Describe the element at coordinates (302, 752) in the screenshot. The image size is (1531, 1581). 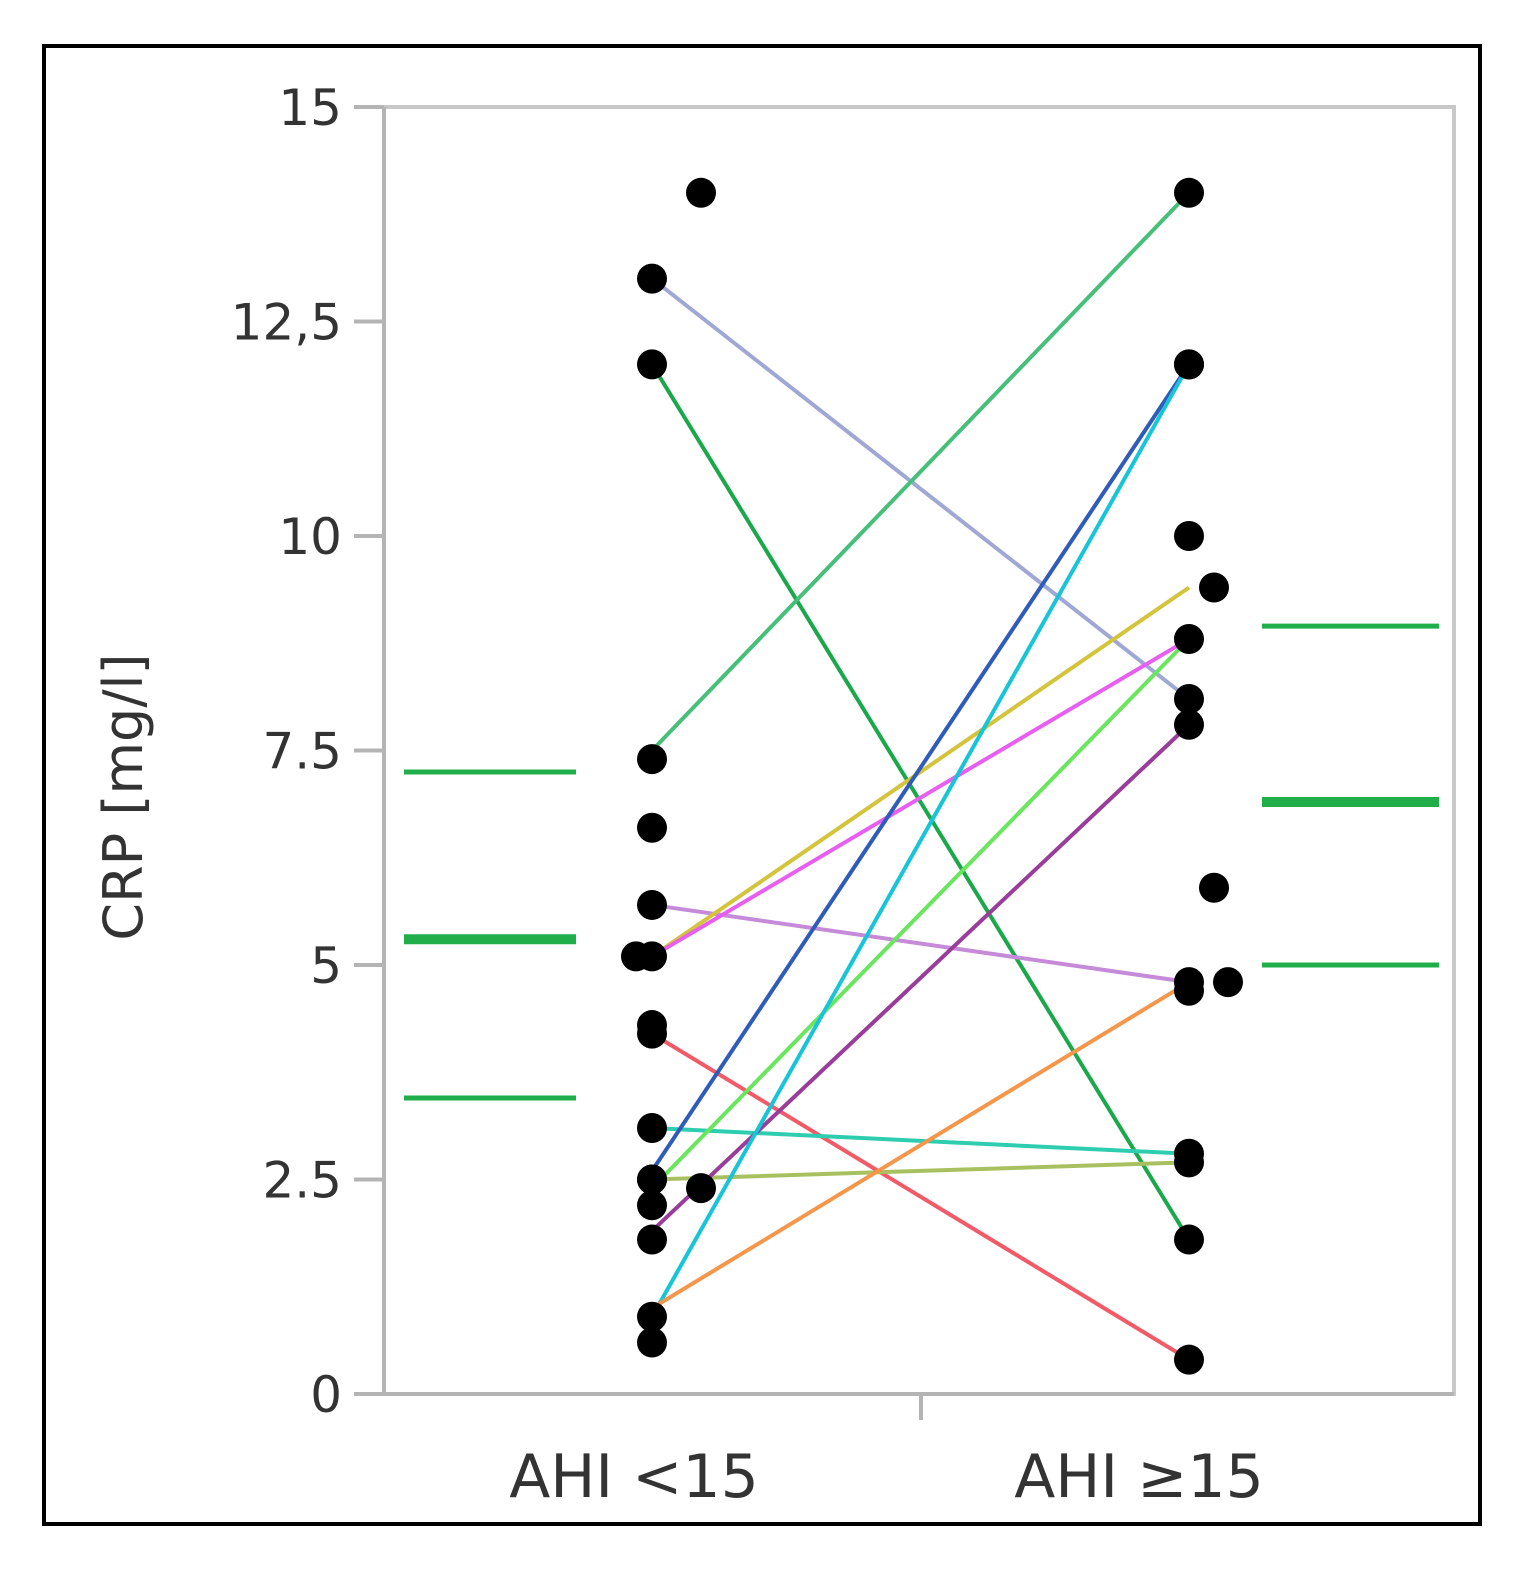
I see `y-tick-label: 7.5` at that location.